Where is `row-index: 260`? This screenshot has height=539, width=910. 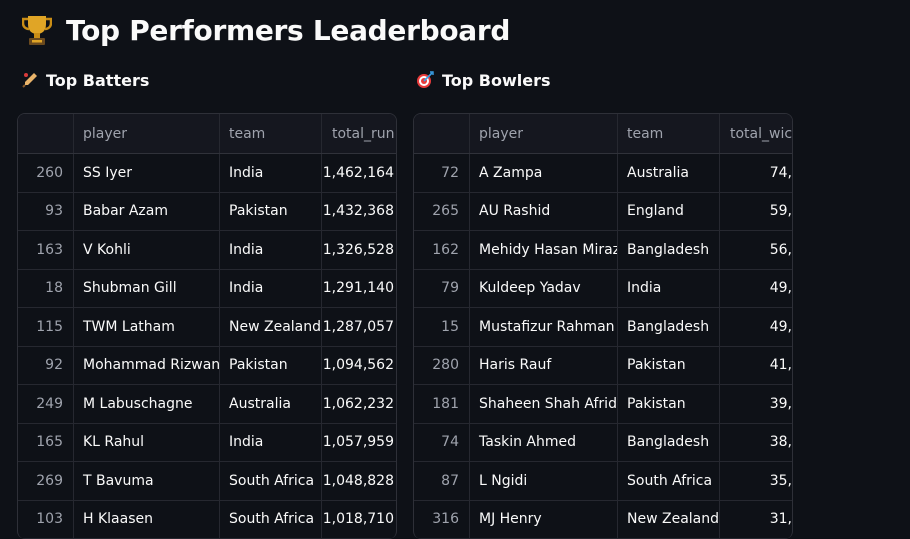
row-index: 260 is located at coordinates (46, 173).